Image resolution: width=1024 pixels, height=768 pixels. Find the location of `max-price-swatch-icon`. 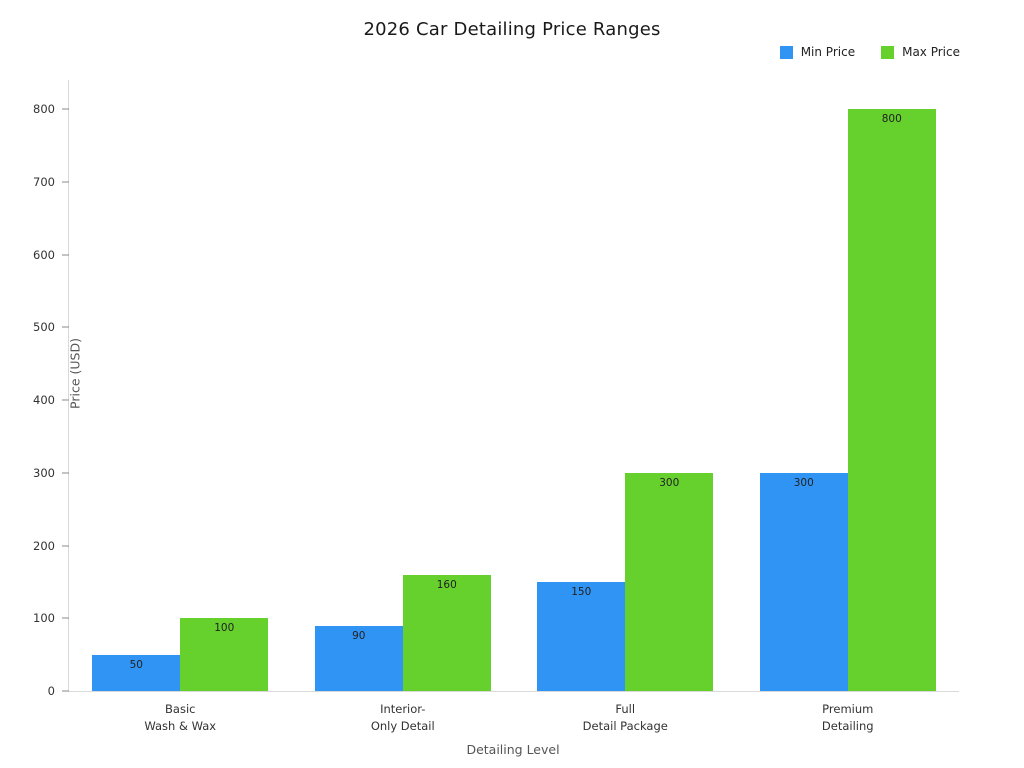

max-price-swatch-icon is located at coordinates (888, 52).